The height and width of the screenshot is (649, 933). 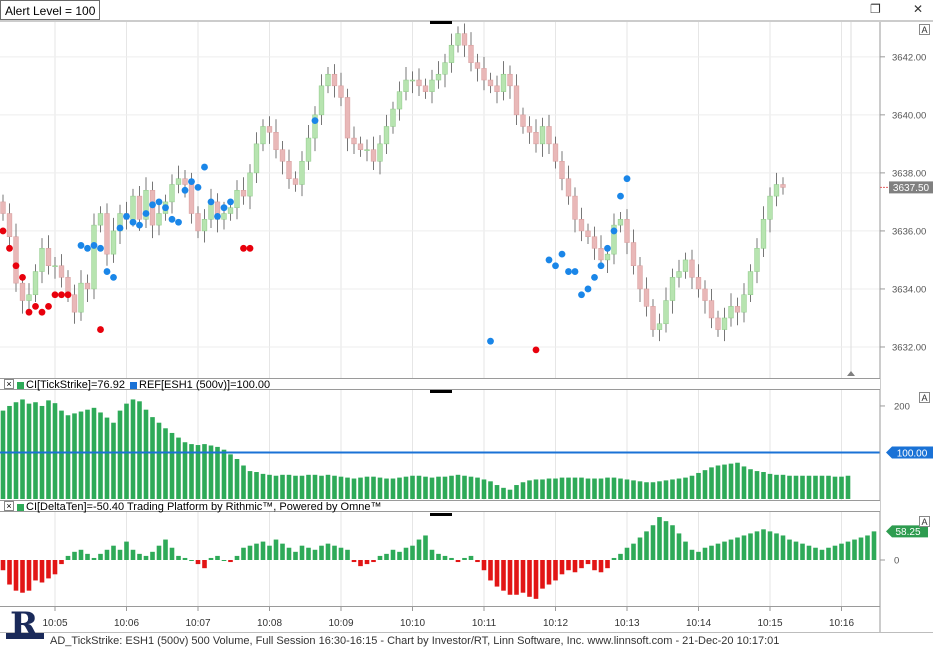 I want to click on close-icon: ✕, so click(x=918, y=9).